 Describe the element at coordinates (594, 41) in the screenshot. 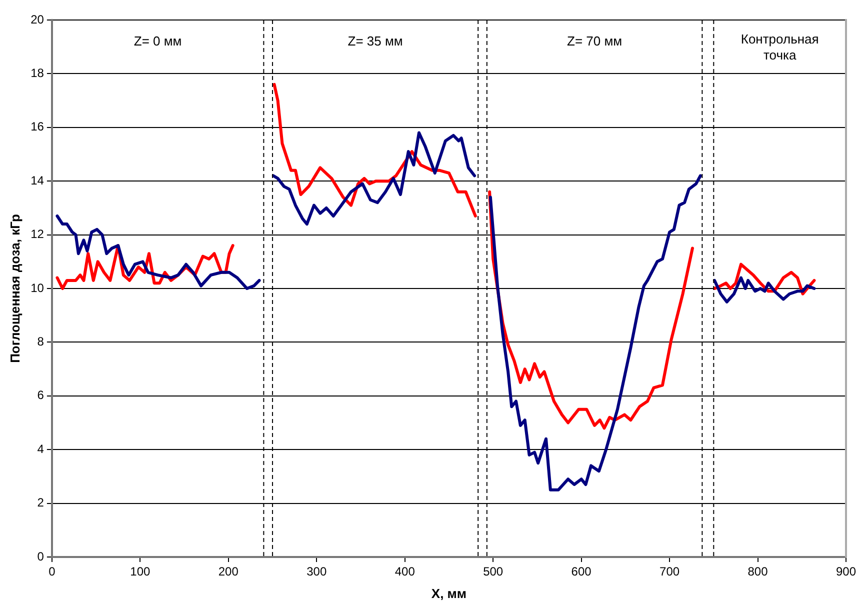

I see `annotation: Z= 70 мм` at that location.